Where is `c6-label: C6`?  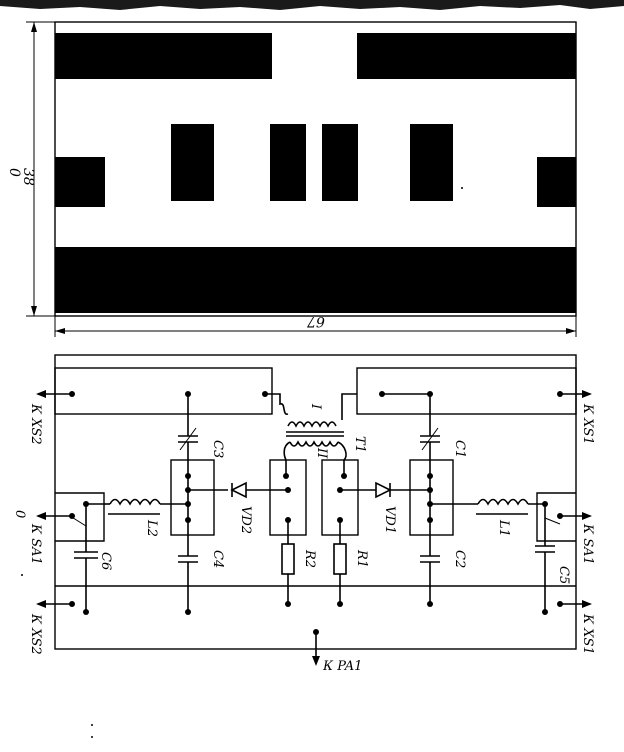
c6-label: C6 is located at coordinates (105, 561).